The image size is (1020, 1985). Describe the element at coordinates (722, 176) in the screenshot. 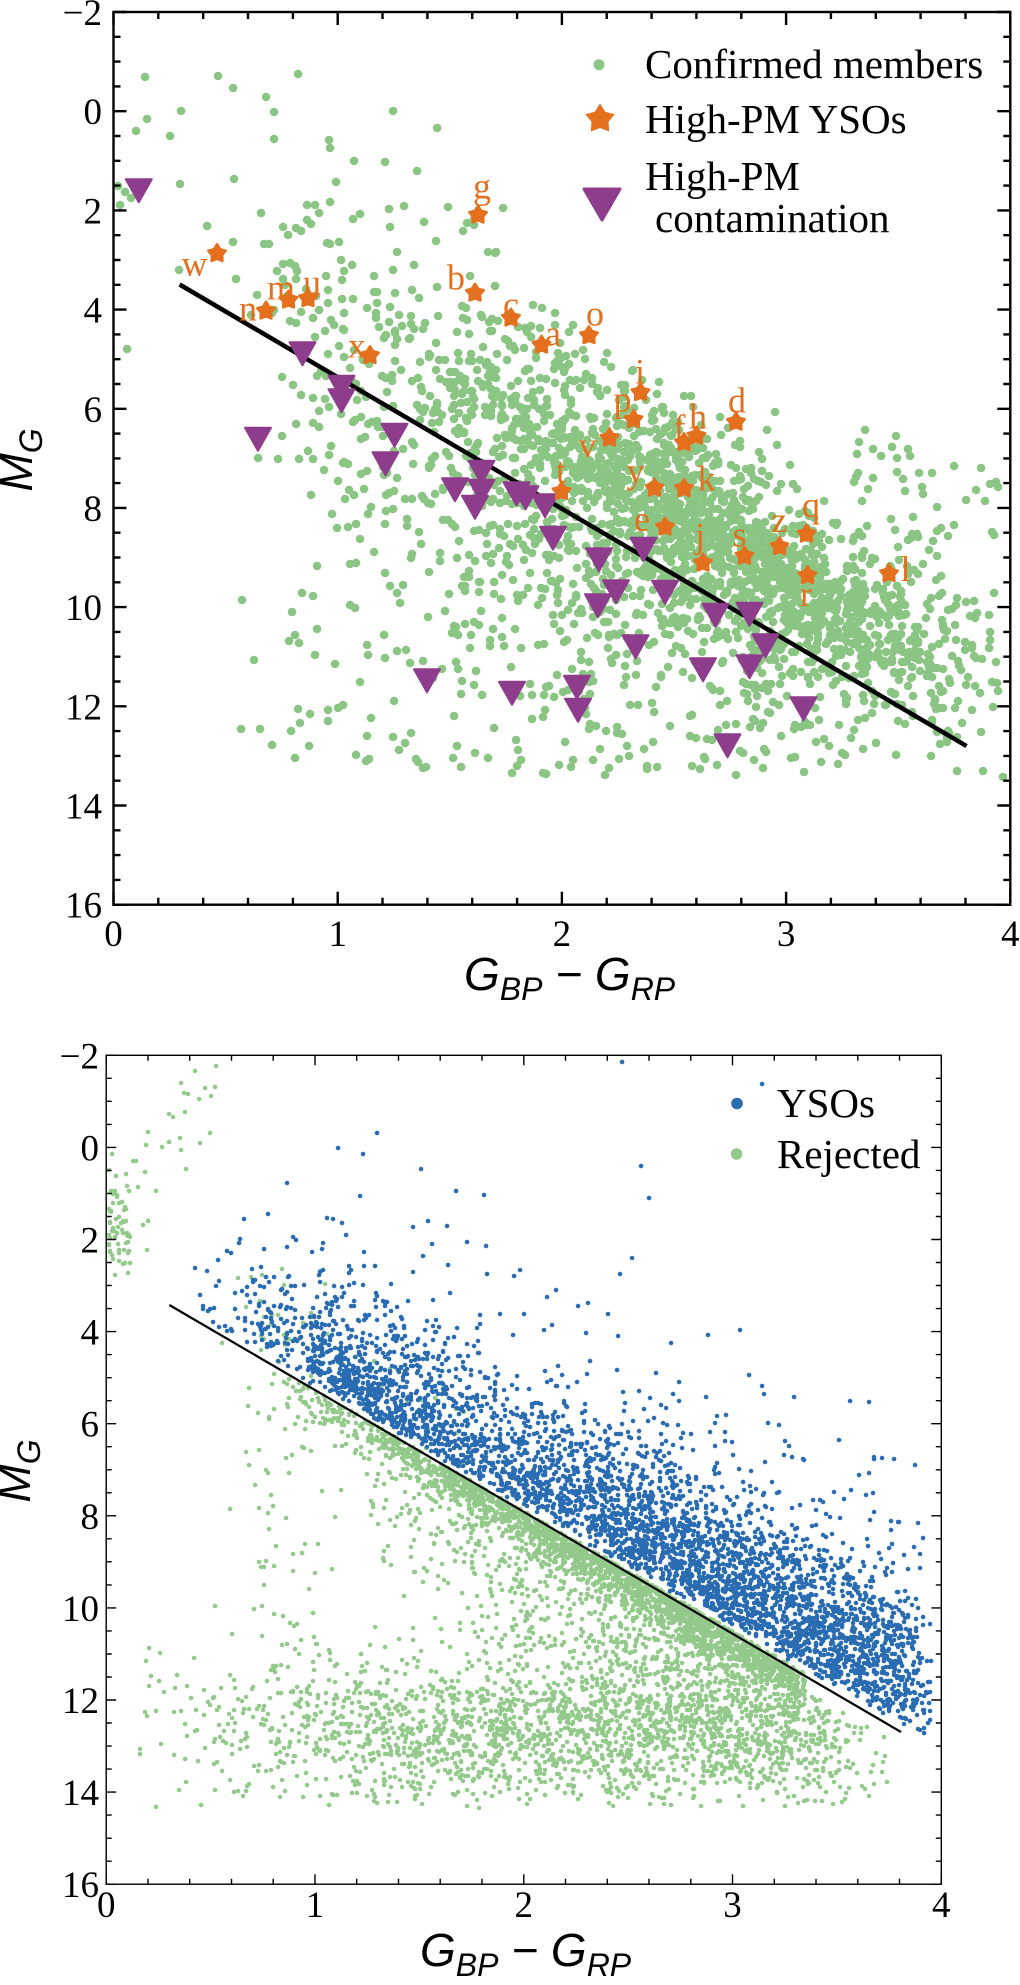

I see `svg-text: High-PM` at that location.